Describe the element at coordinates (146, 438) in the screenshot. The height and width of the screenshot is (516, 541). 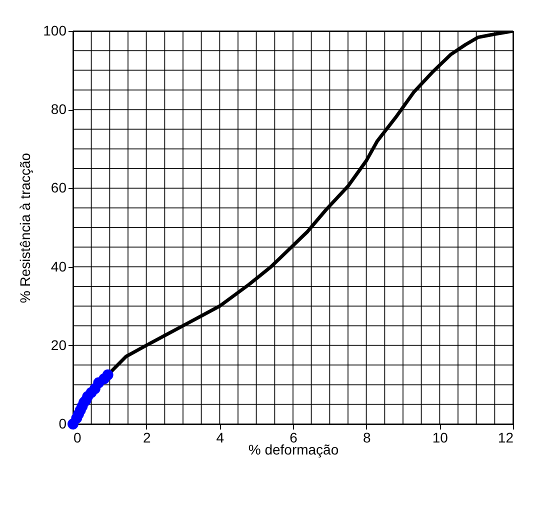
I see `x-tick-label: 2` at that location.